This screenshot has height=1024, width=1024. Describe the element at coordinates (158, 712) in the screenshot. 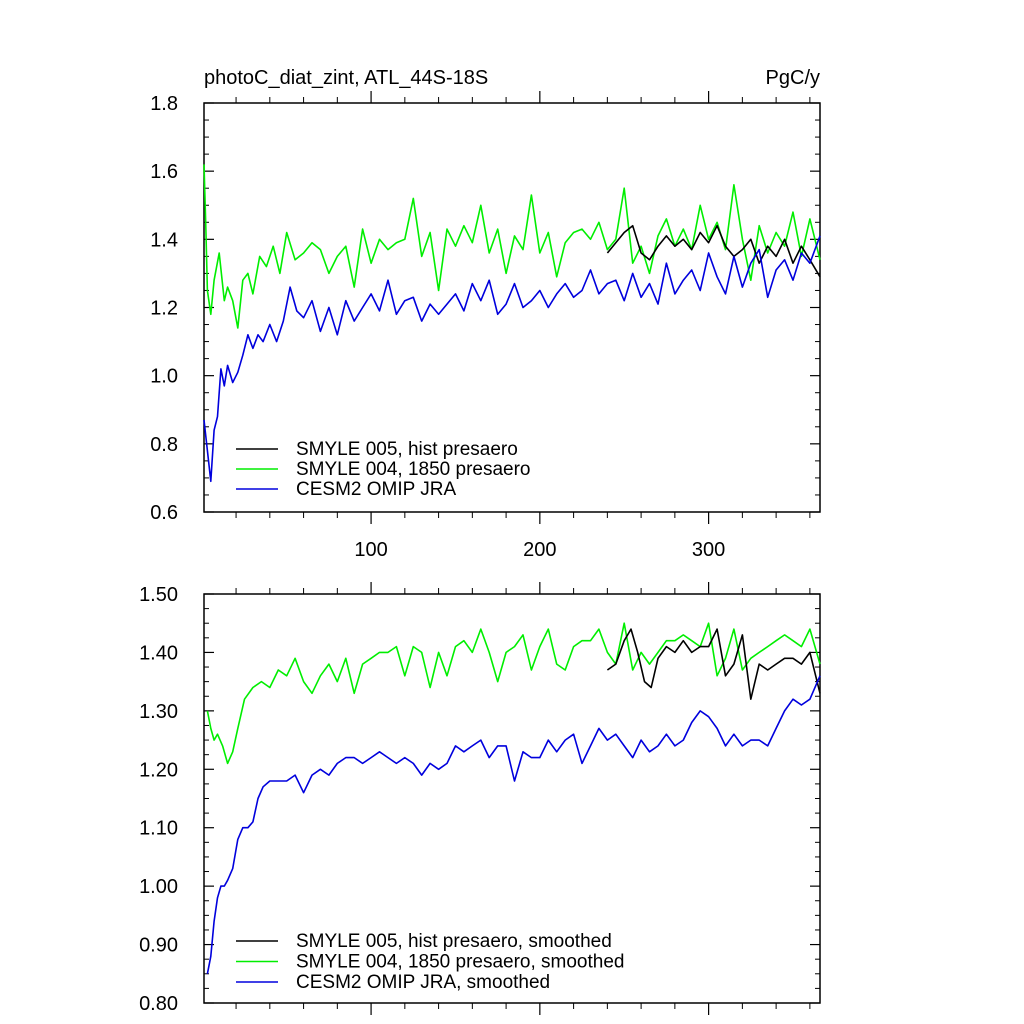

I see `bottom-y-tick-label: 1.30` at that location.